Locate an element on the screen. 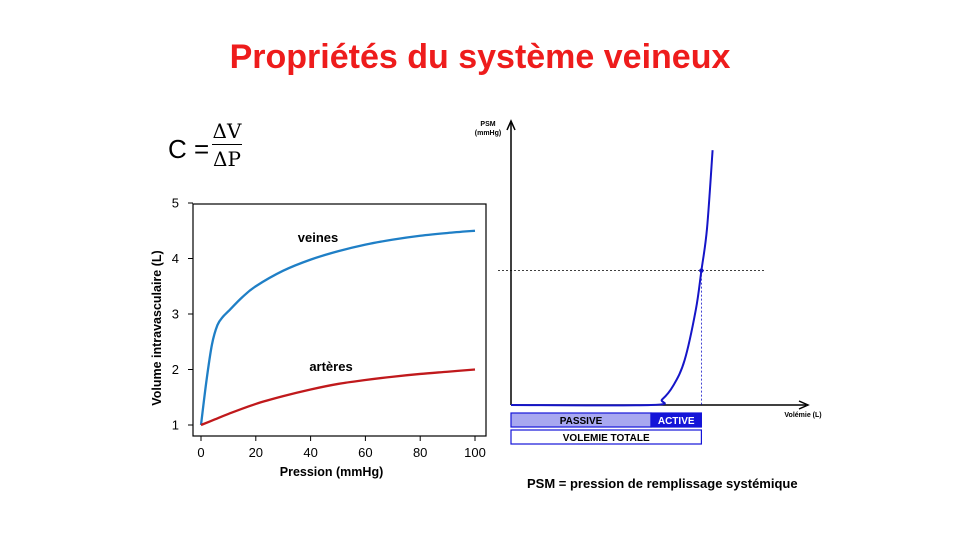 Image resolution: width=960 pixels, height=540 pixels. y-tick-label: 5 is located at coordinates (175, 203).